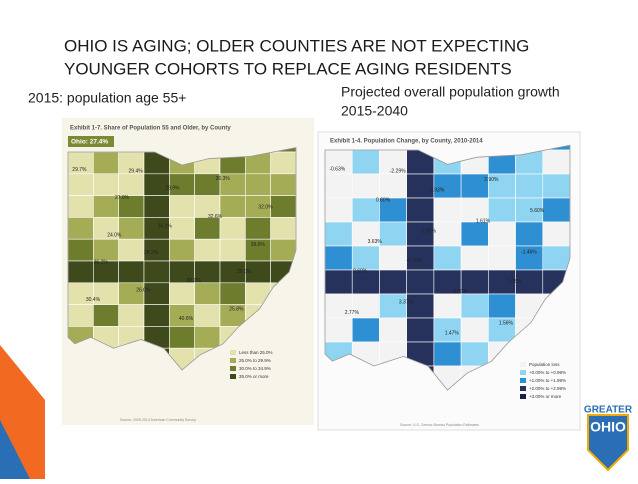  I want to click on county-label: 28.6%, so click(258, 245).